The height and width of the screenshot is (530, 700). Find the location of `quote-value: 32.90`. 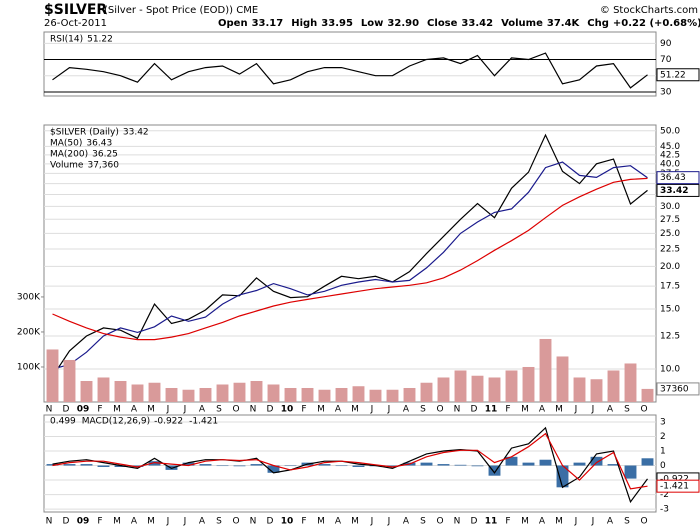

quote-value: 32.90 is located at coordinates (403, 23).